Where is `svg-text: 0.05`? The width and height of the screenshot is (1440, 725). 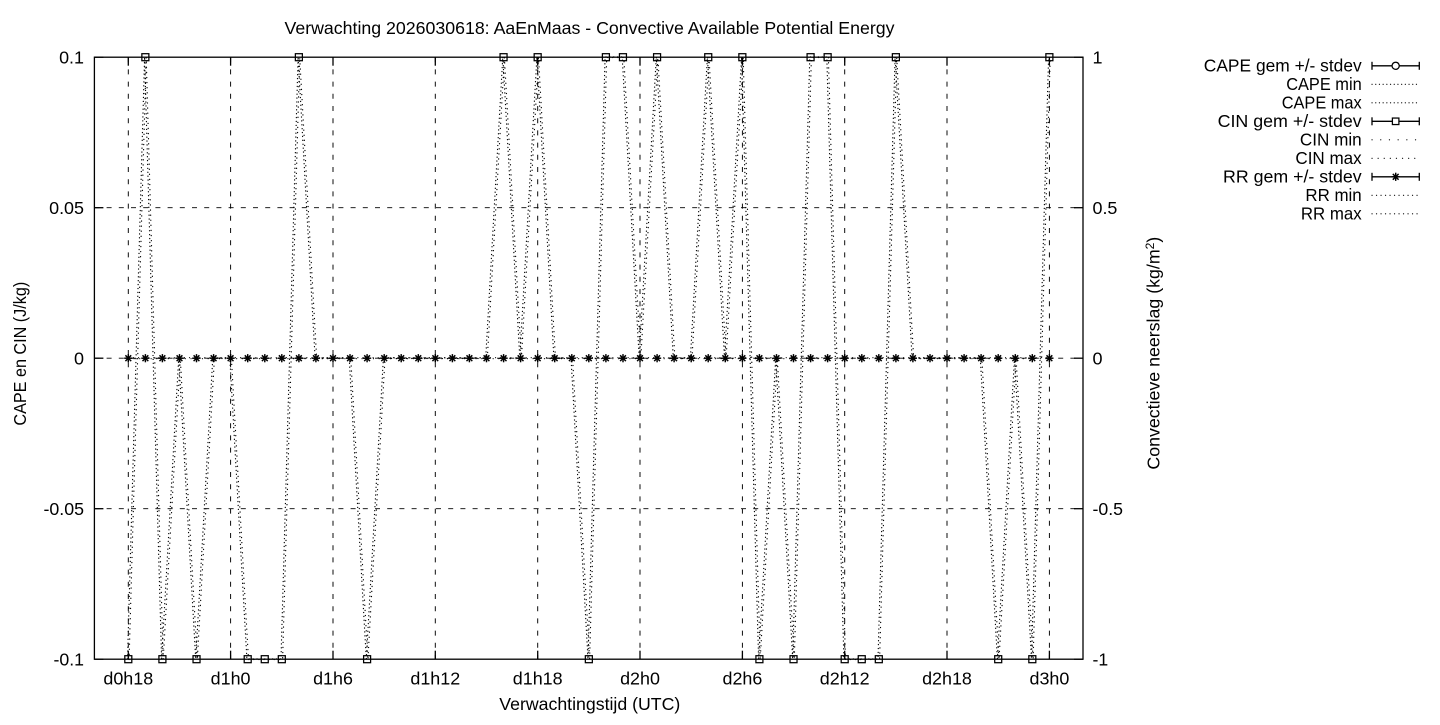
svg-text: 0.05 is located at coordinates (66, 208).